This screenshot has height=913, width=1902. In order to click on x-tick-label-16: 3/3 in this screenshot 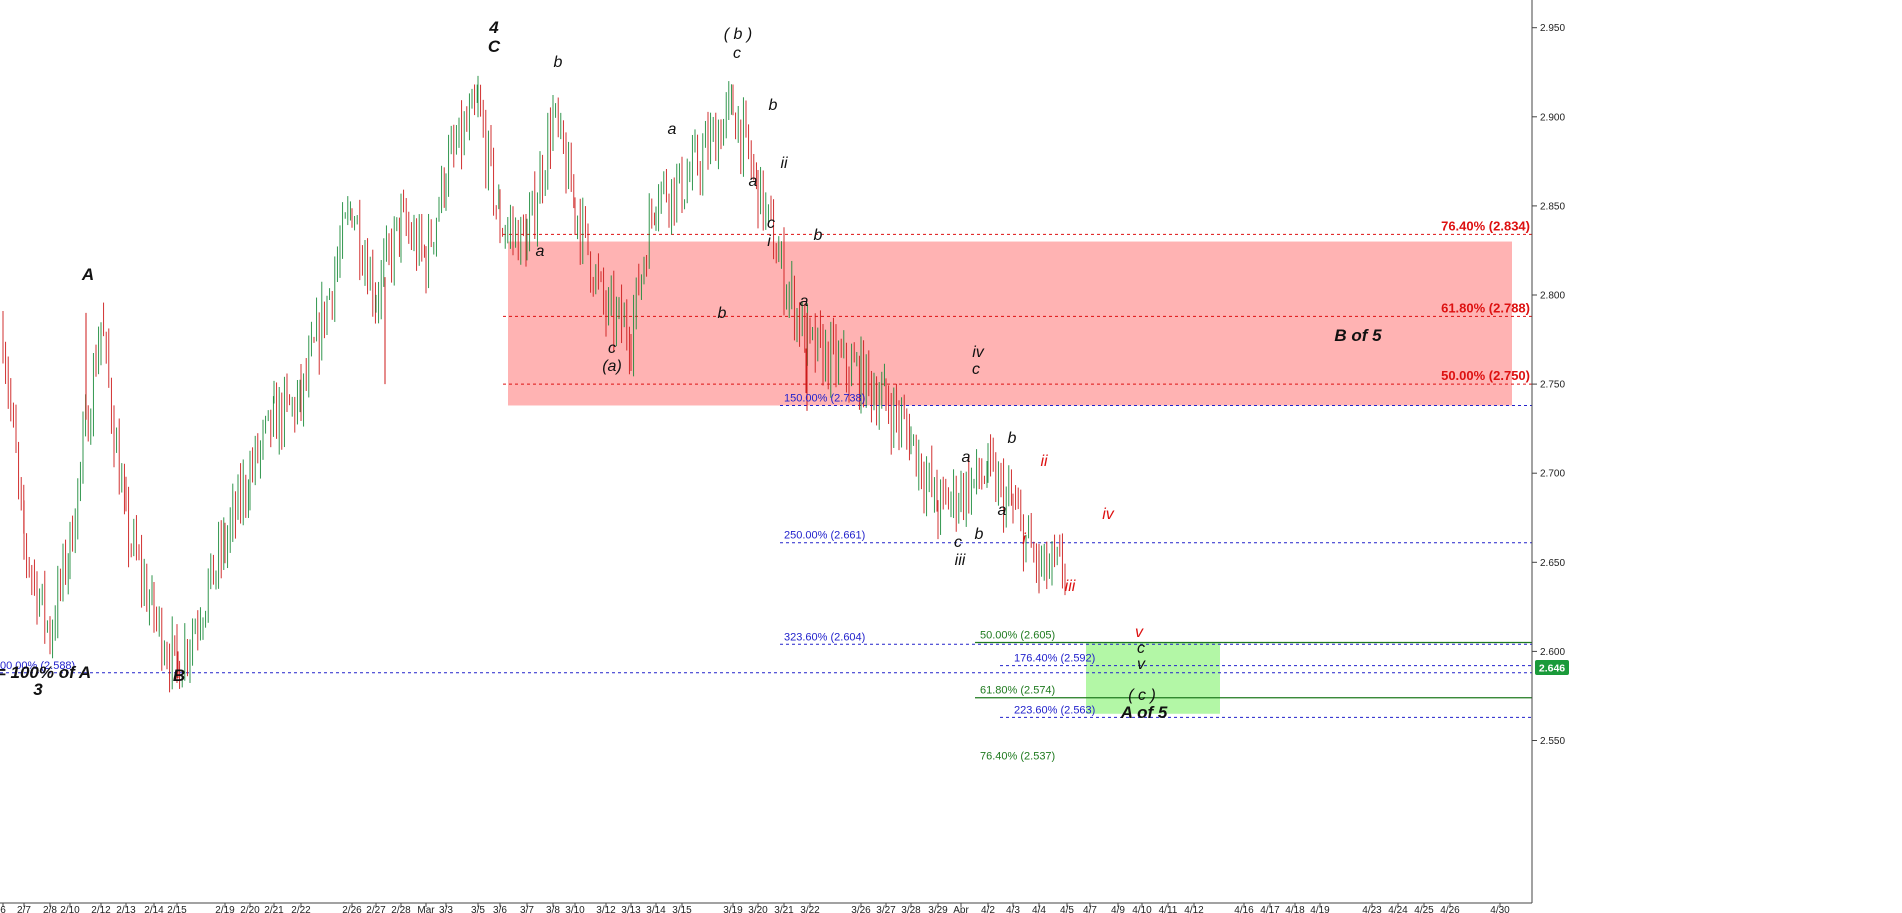, I will do `click(446, 909)`.